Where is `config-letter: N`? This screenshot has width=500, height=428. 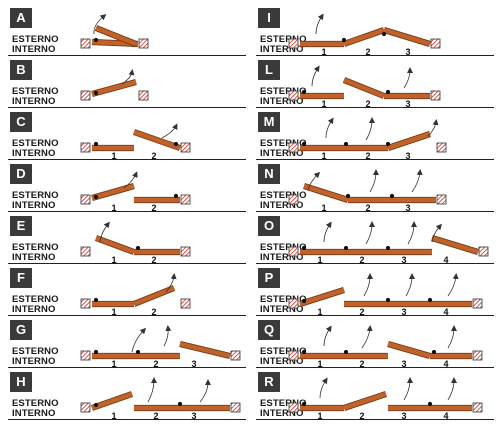 config-letter: N is located at coordinates (269, 174).